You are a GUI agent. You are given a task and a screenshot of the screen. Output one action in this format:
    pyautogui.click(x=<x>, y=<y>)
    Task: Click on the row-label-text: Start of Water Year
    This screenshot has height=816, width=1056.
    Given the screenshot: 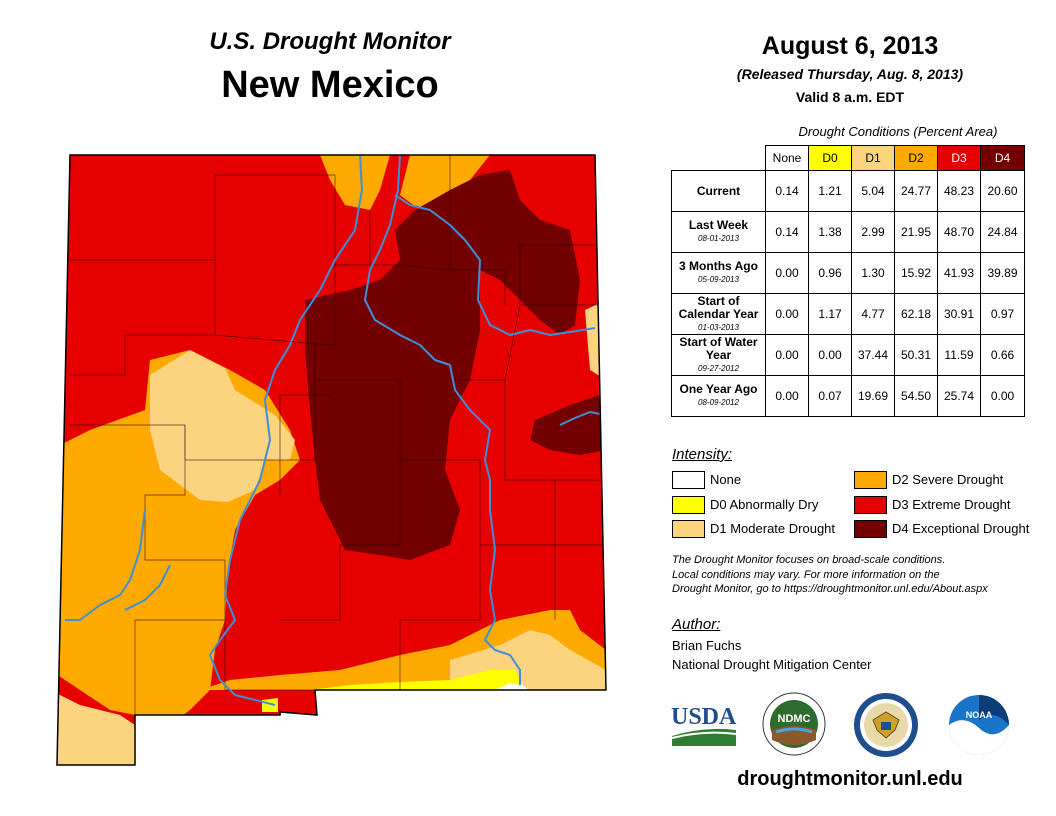 What is the action you would take?
    pyautogui.click(x=718, y=348)
    